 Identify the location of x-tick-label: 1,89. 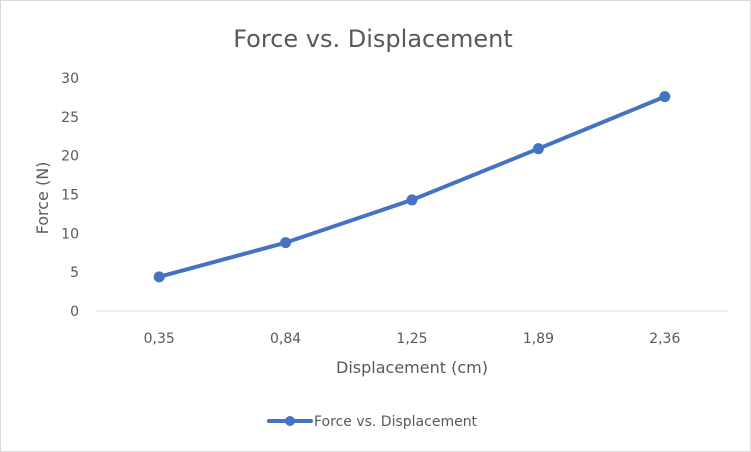
(538, 339).